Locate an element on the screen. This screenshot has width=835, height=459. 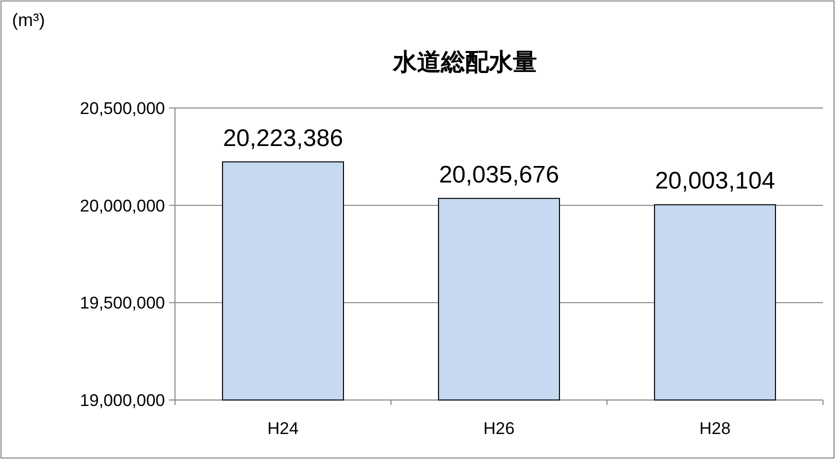
chart-title: 水道総配水量 is located at coordinates (464, 62).